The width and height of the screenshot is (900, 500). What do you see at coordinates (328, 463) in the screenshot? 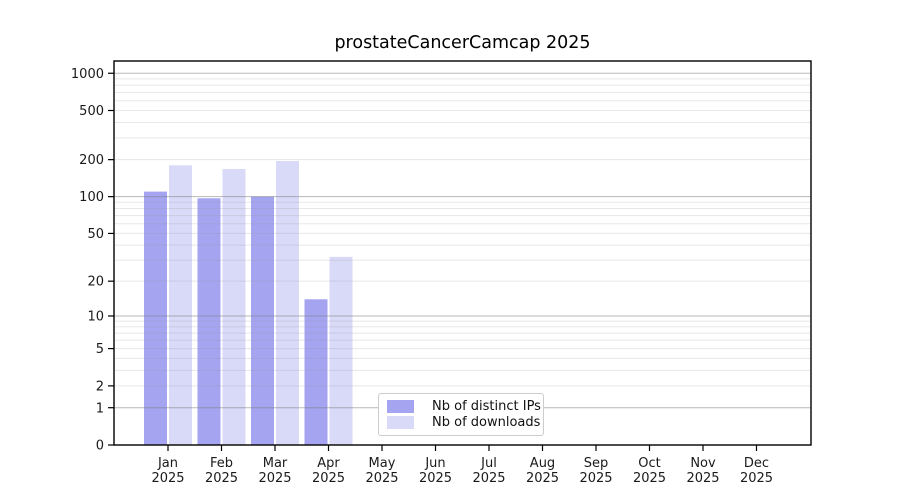
I see `x-tick-label-month-apr: Apr` at bounding box center [328, 463].